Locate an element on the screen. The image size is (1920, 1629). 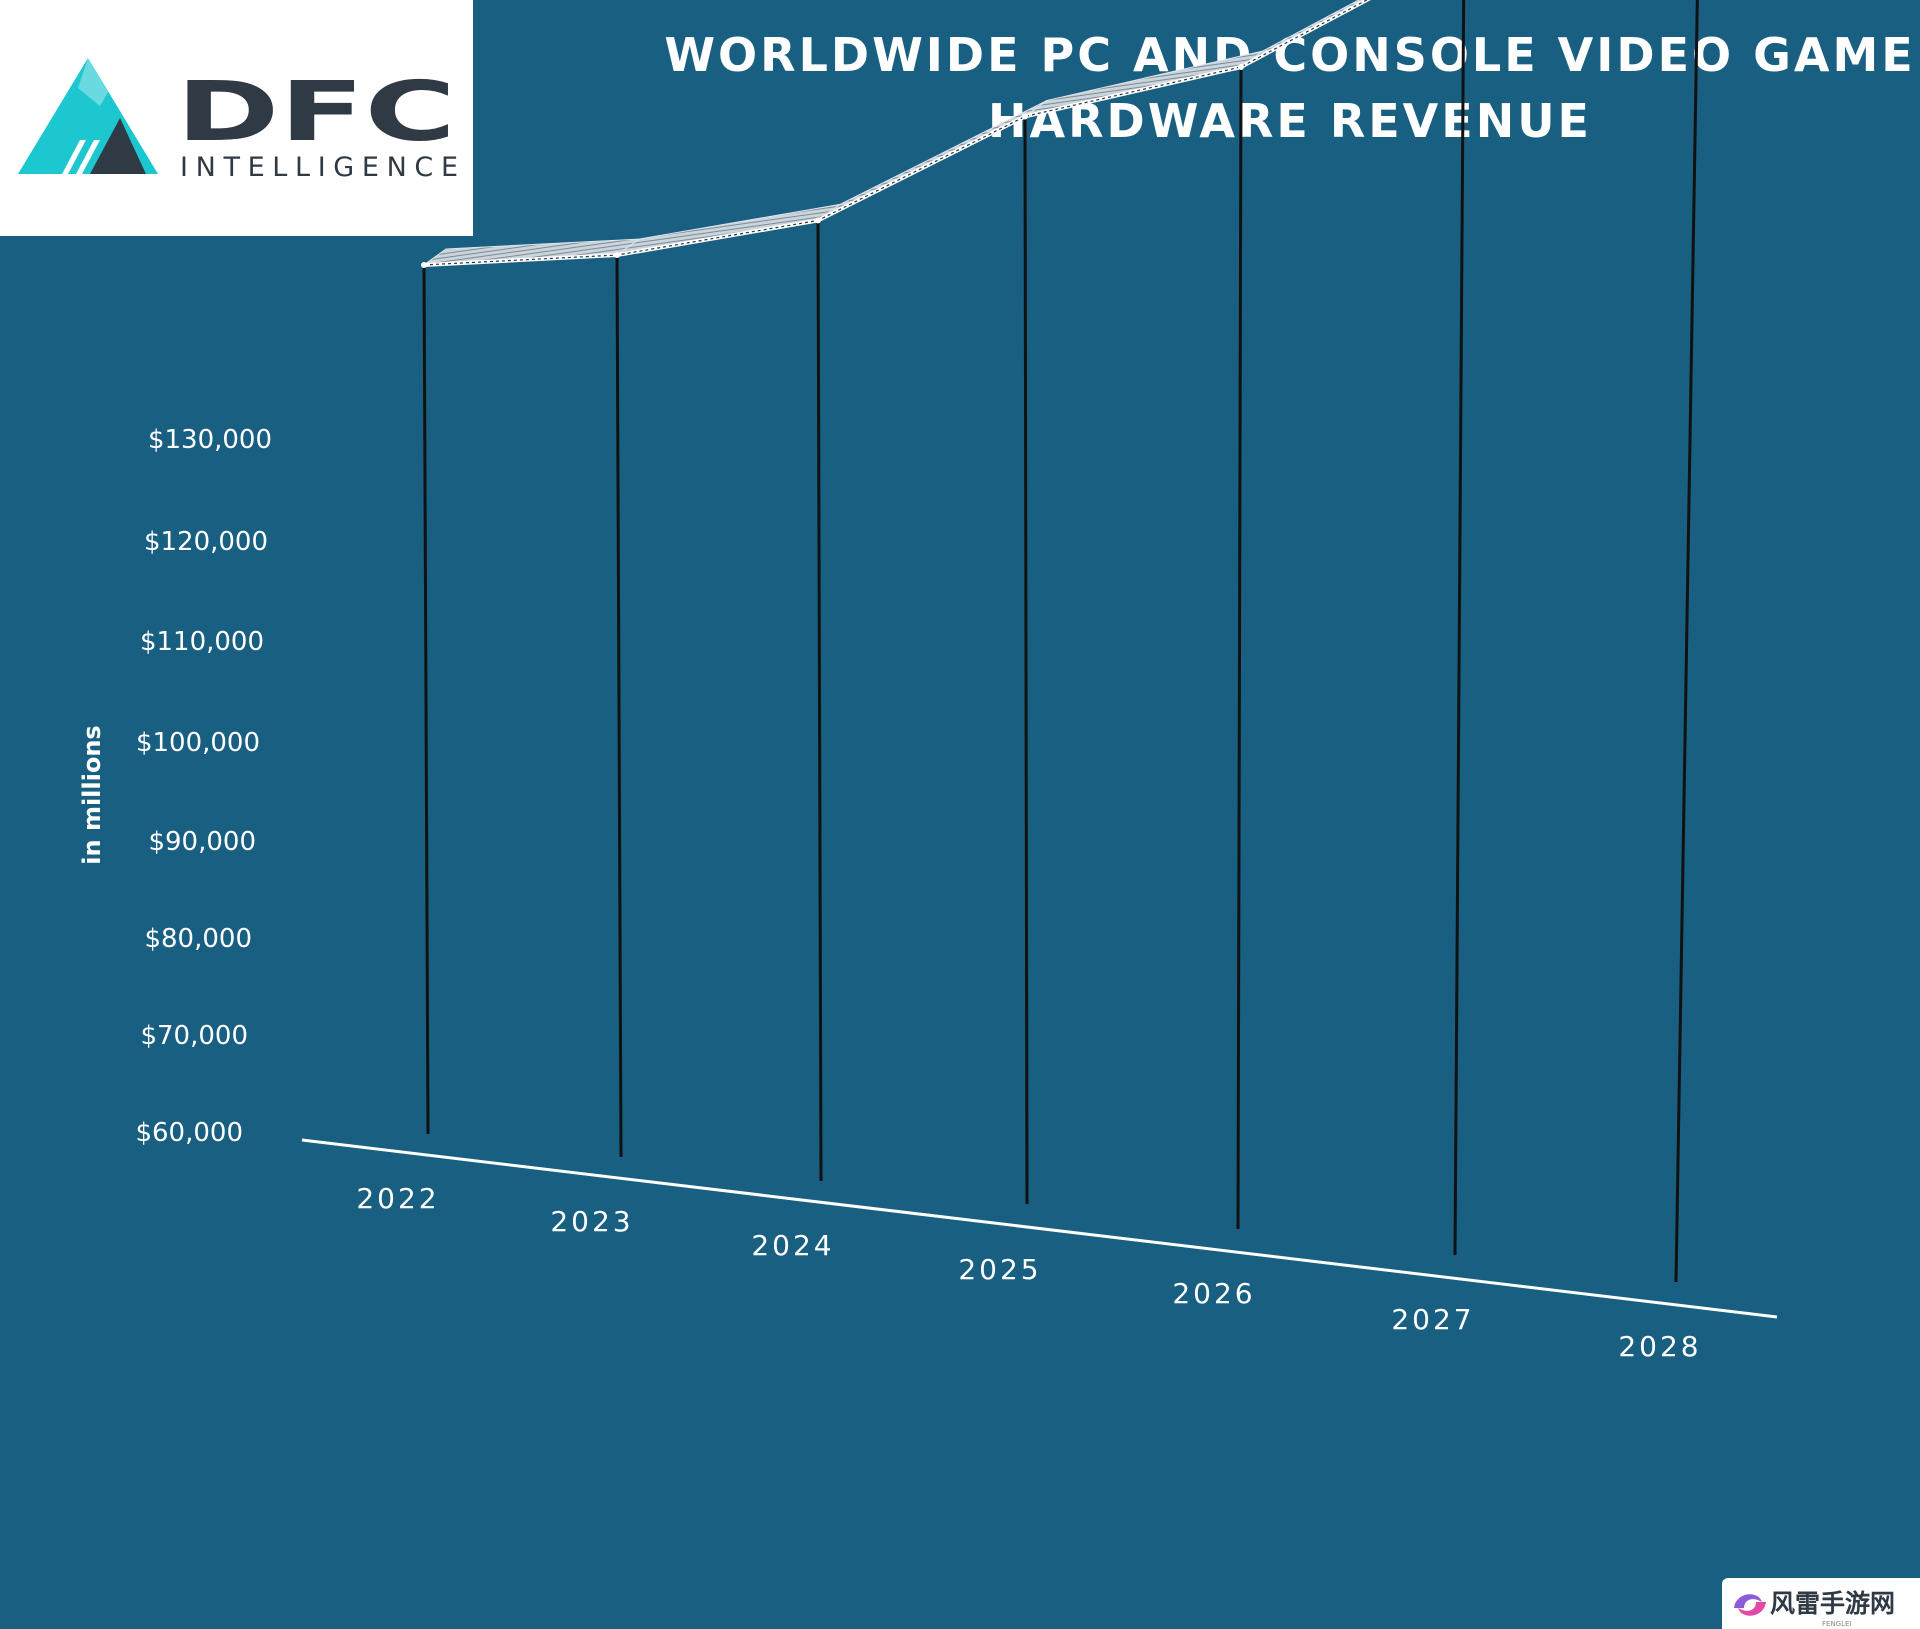
y-tick-label: $110,000 is located at coordinates (202, 642).